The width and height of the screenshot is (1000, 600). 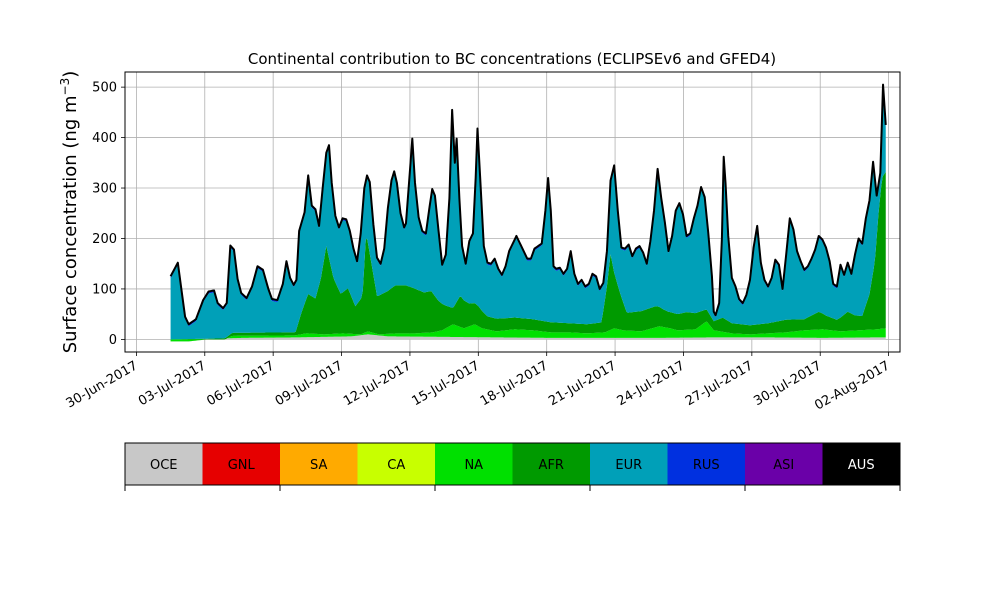 What do you see at coordinates (528, 338) in the screenshot?
I see `area-oce` at bounding box center [528, 338].